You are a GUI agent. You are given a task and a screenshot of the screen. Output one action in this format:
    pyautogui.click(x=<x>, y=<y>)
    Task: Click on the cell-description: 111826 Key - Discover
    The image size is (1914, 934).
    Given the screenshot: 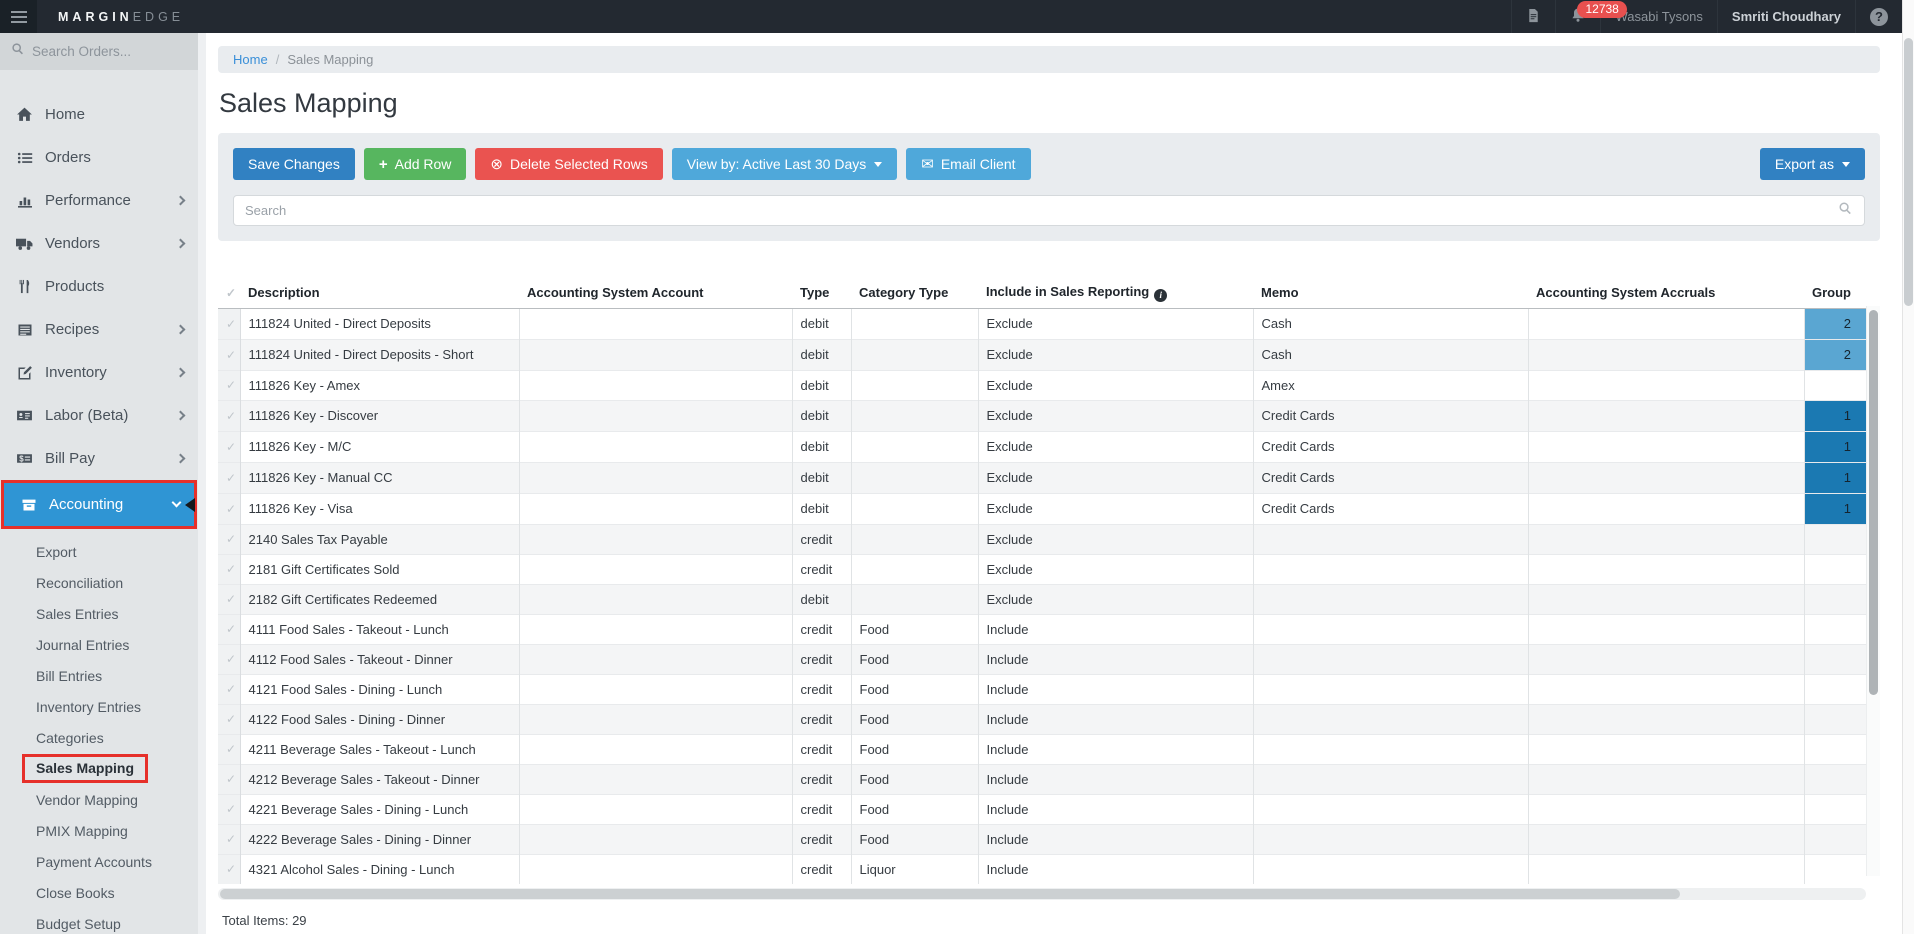 What is the action you would take?
    pyautogui.click(x=379, y=415)
    